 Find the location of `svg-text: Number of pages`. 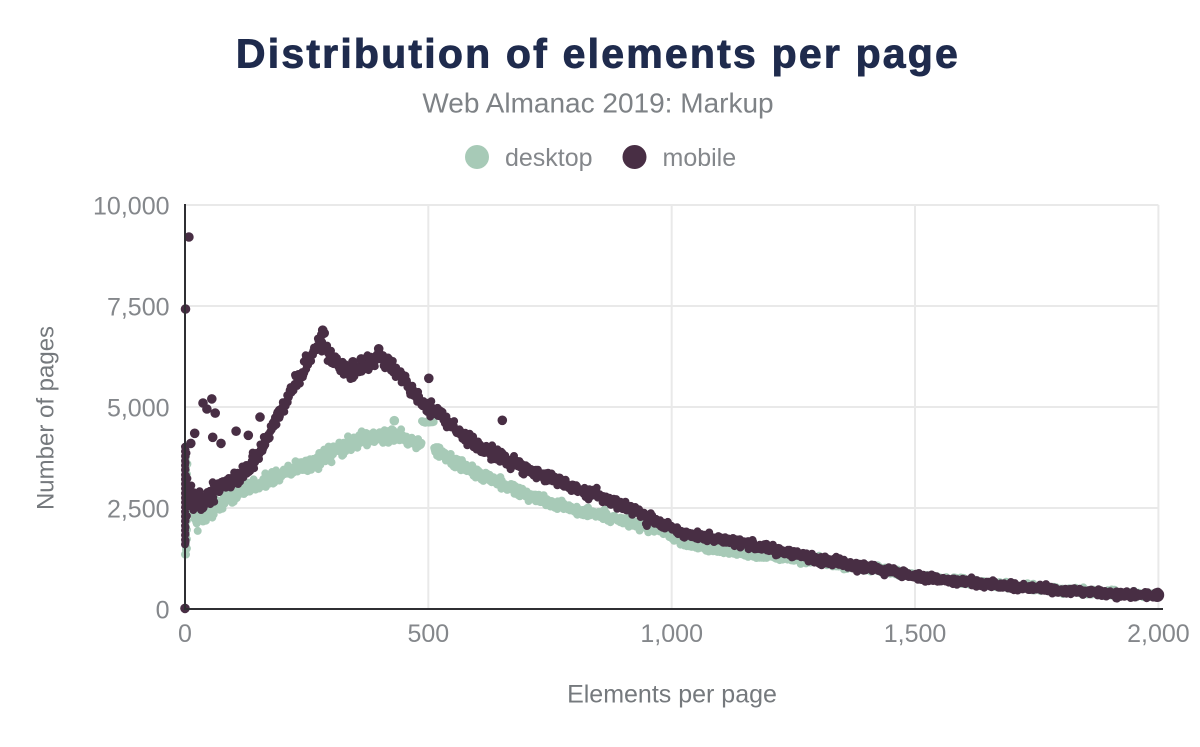

svg-text: Number of pages is located at coordinates (46, 418).